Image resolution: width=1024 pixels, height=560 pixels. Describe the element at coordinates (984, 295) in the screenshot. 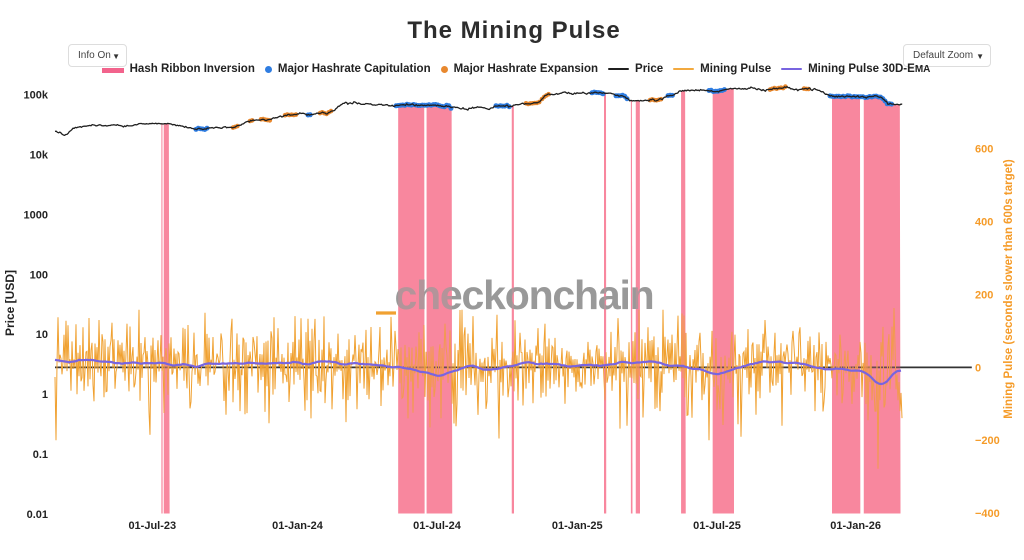

I see `svg-text: 200` at that location.